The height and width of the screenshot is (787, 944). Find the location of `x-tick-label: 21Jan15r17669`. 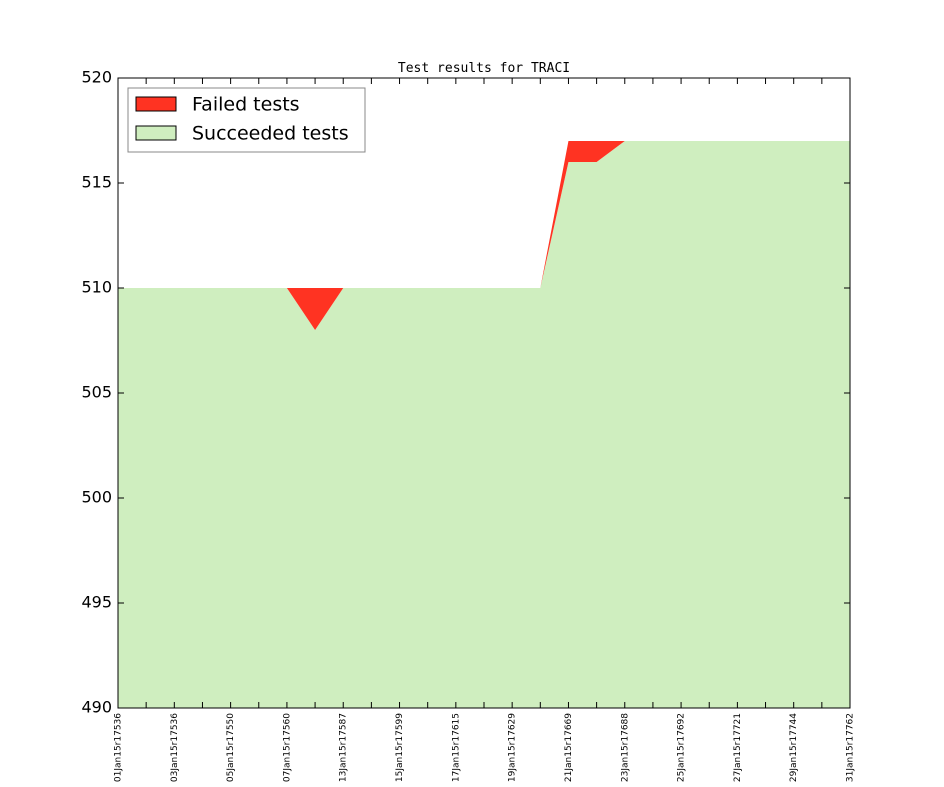

x-tick-label: 21Jan15r17669 is located at coordinates (569, 747).